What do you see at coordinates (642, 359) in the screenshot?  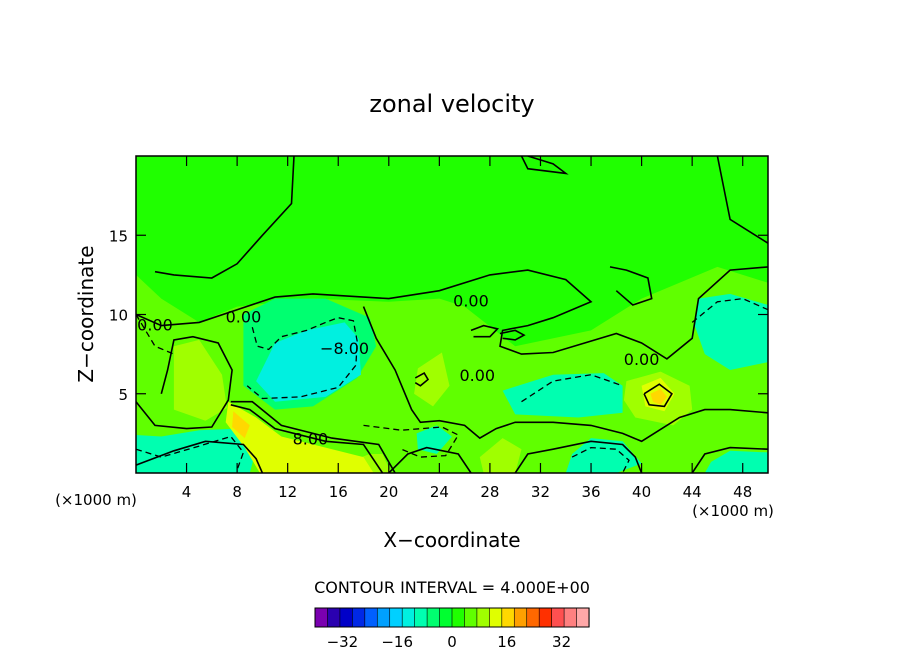 I see `contour-label-4: 0.00` at bounding box center [642, 359].